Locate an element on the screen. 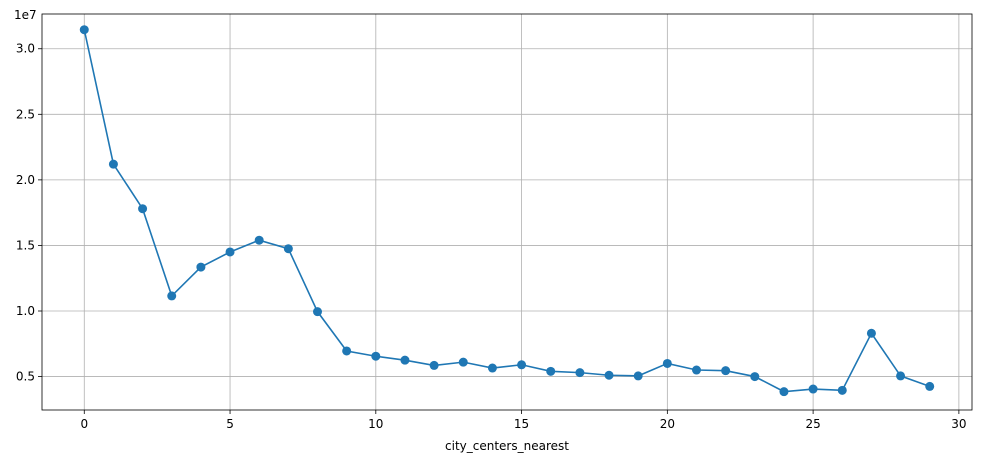  x-tick-label: 25 is located at coordinates (812, 424).